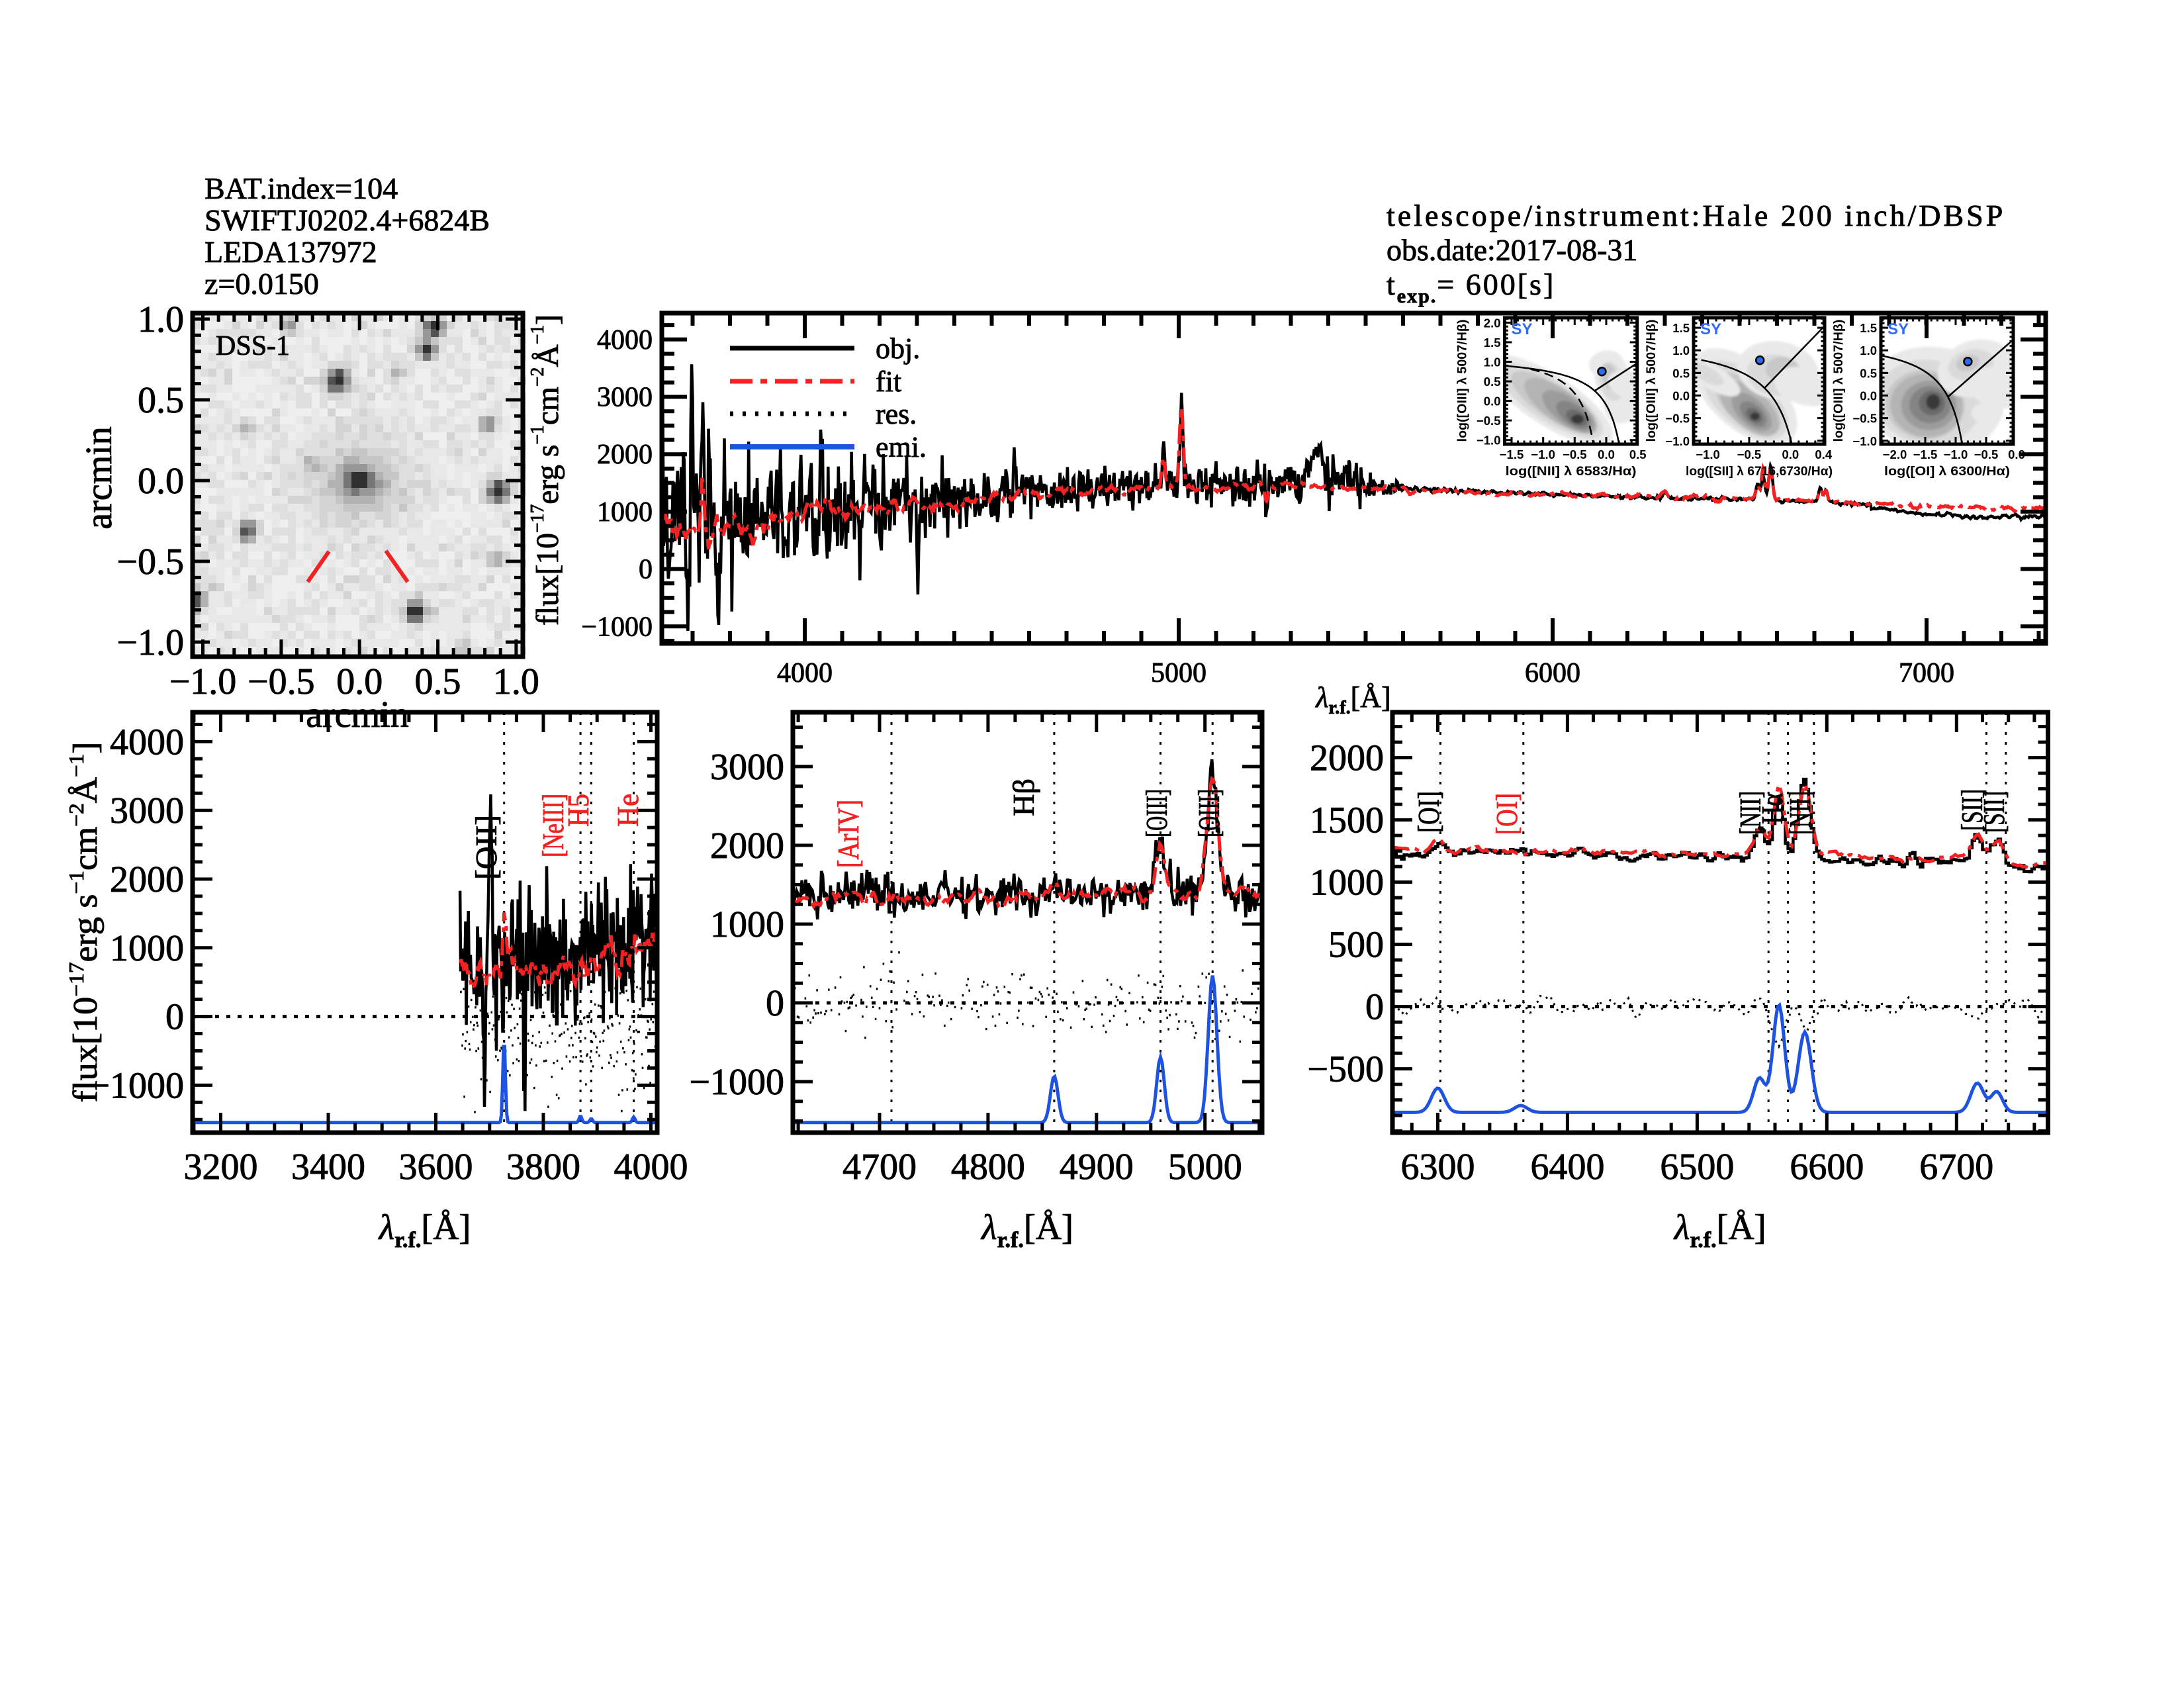  Describe the element at coordinates (1571, 472) in the screenshot. I see `svg-text: log([NII] λ 6583/Hα)` at that location.